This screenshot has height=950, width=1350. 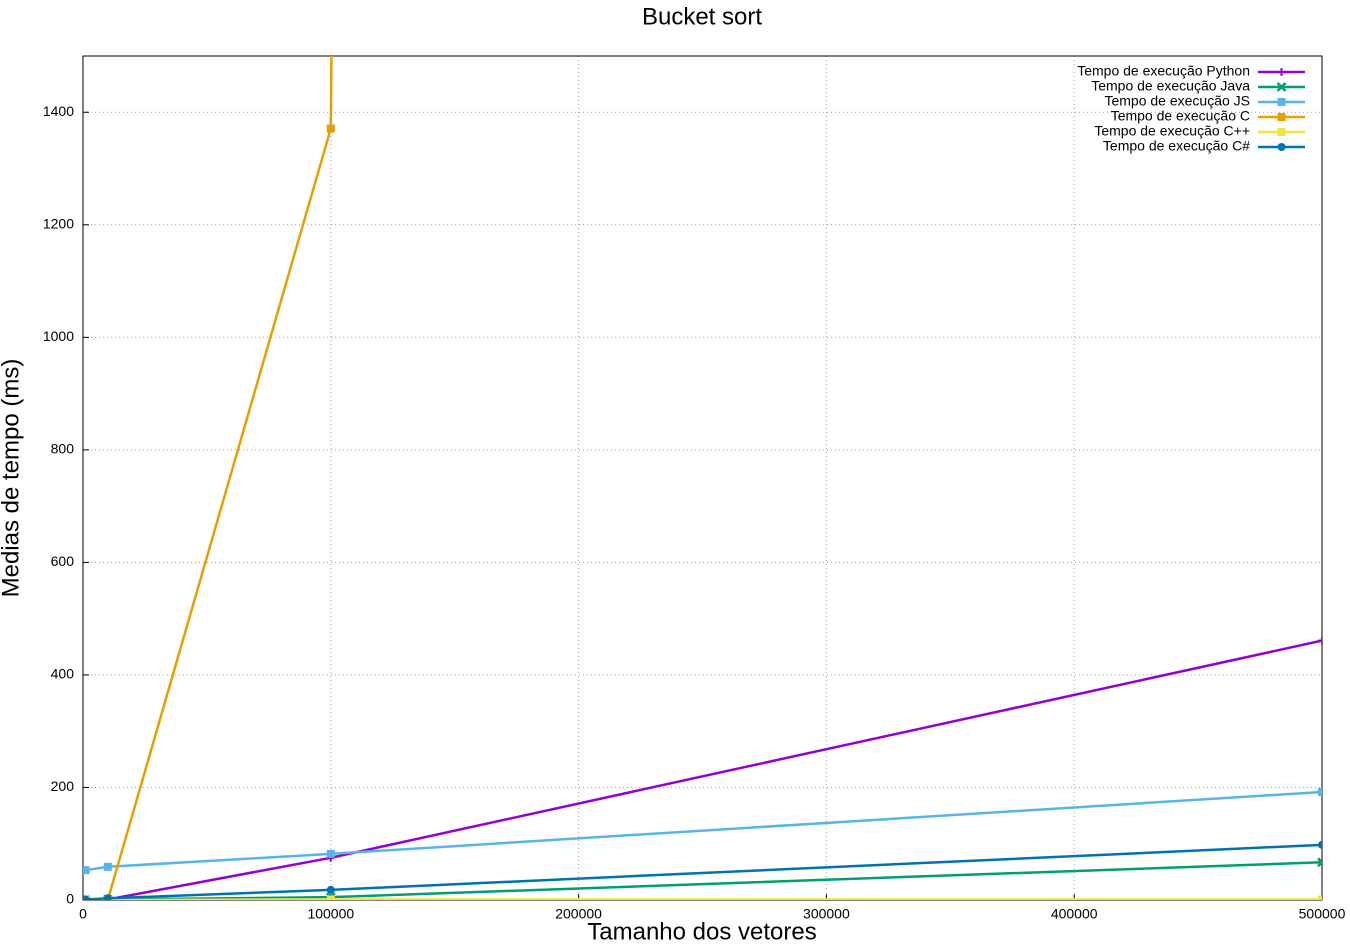 I want to click on legend-label: Tempo de execução Java, so click(x=1170, y=86).